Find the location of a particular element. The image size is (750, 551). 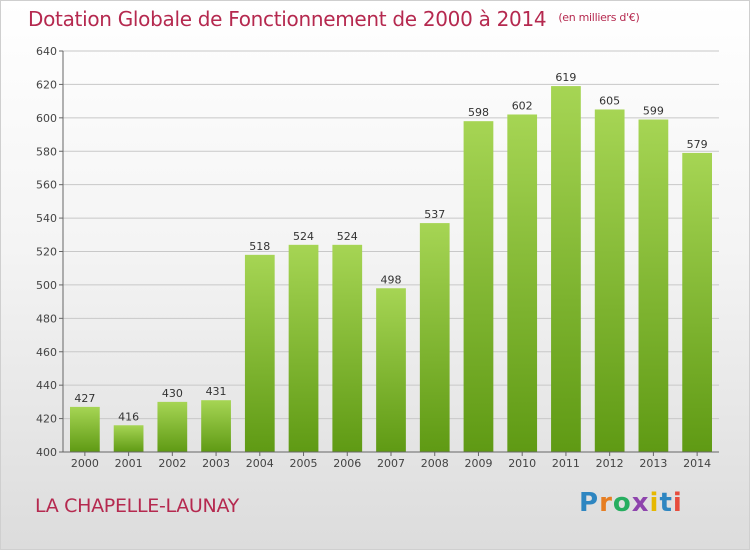

x-tick-label-2014: 2014 is located at coordinates (697, 463).